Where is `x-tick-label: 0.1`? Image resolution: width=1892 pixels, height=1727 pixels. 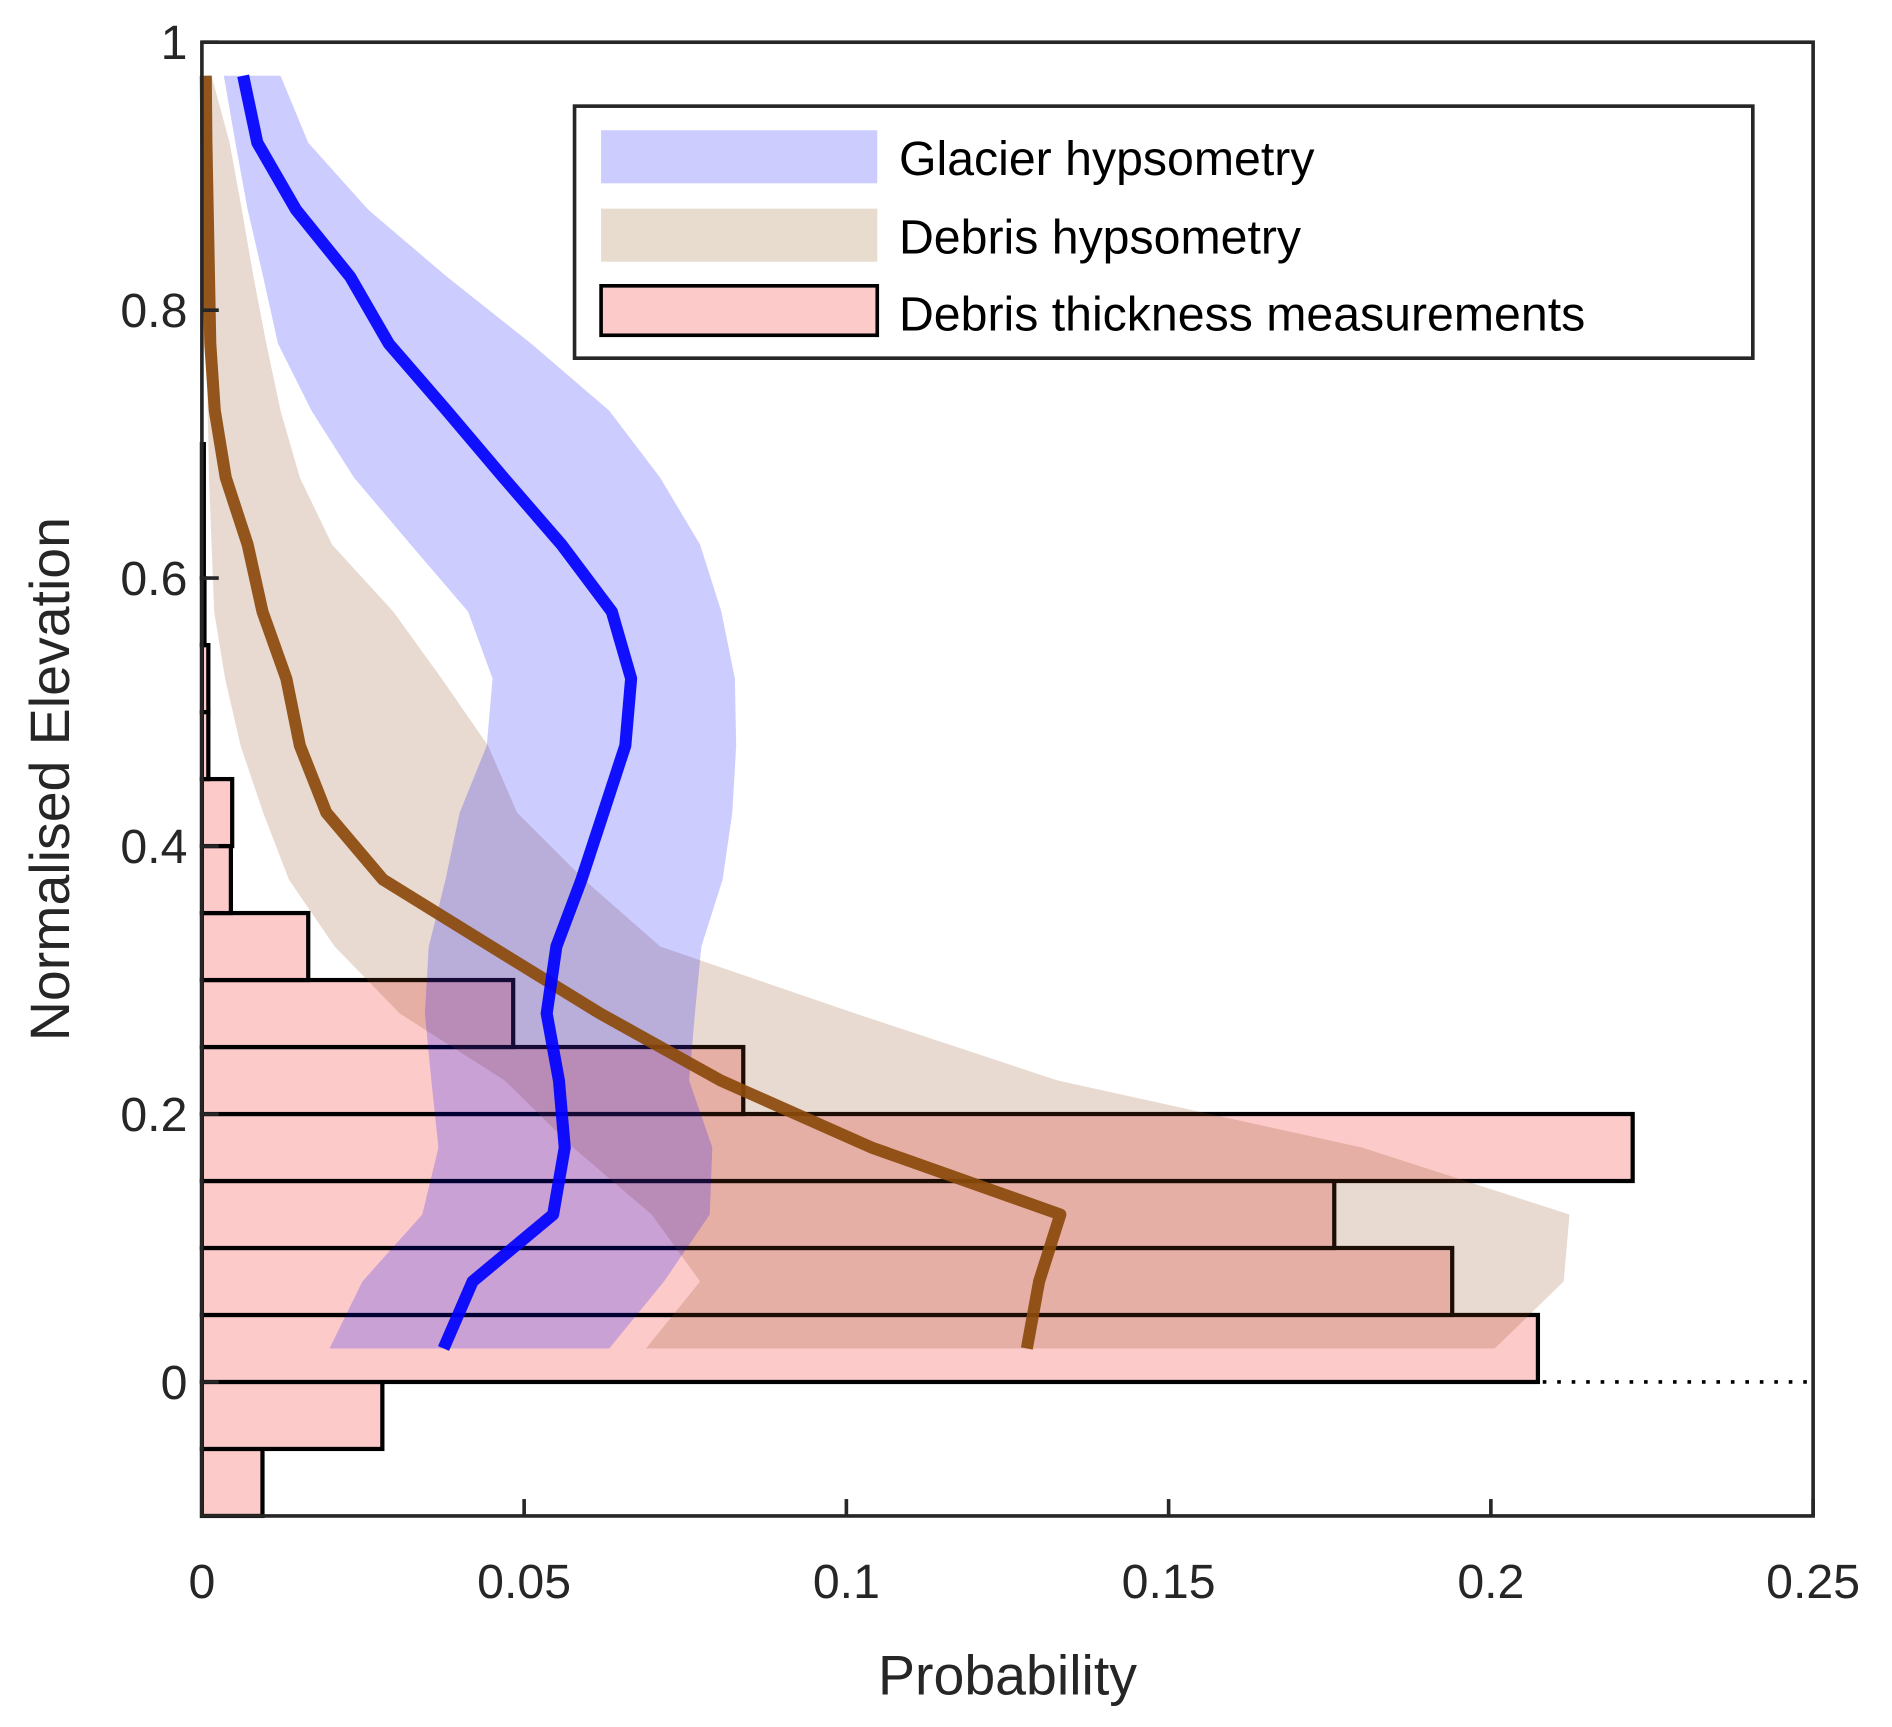 x-tick-label: 0.1 is located at coordinates (846, 1582).